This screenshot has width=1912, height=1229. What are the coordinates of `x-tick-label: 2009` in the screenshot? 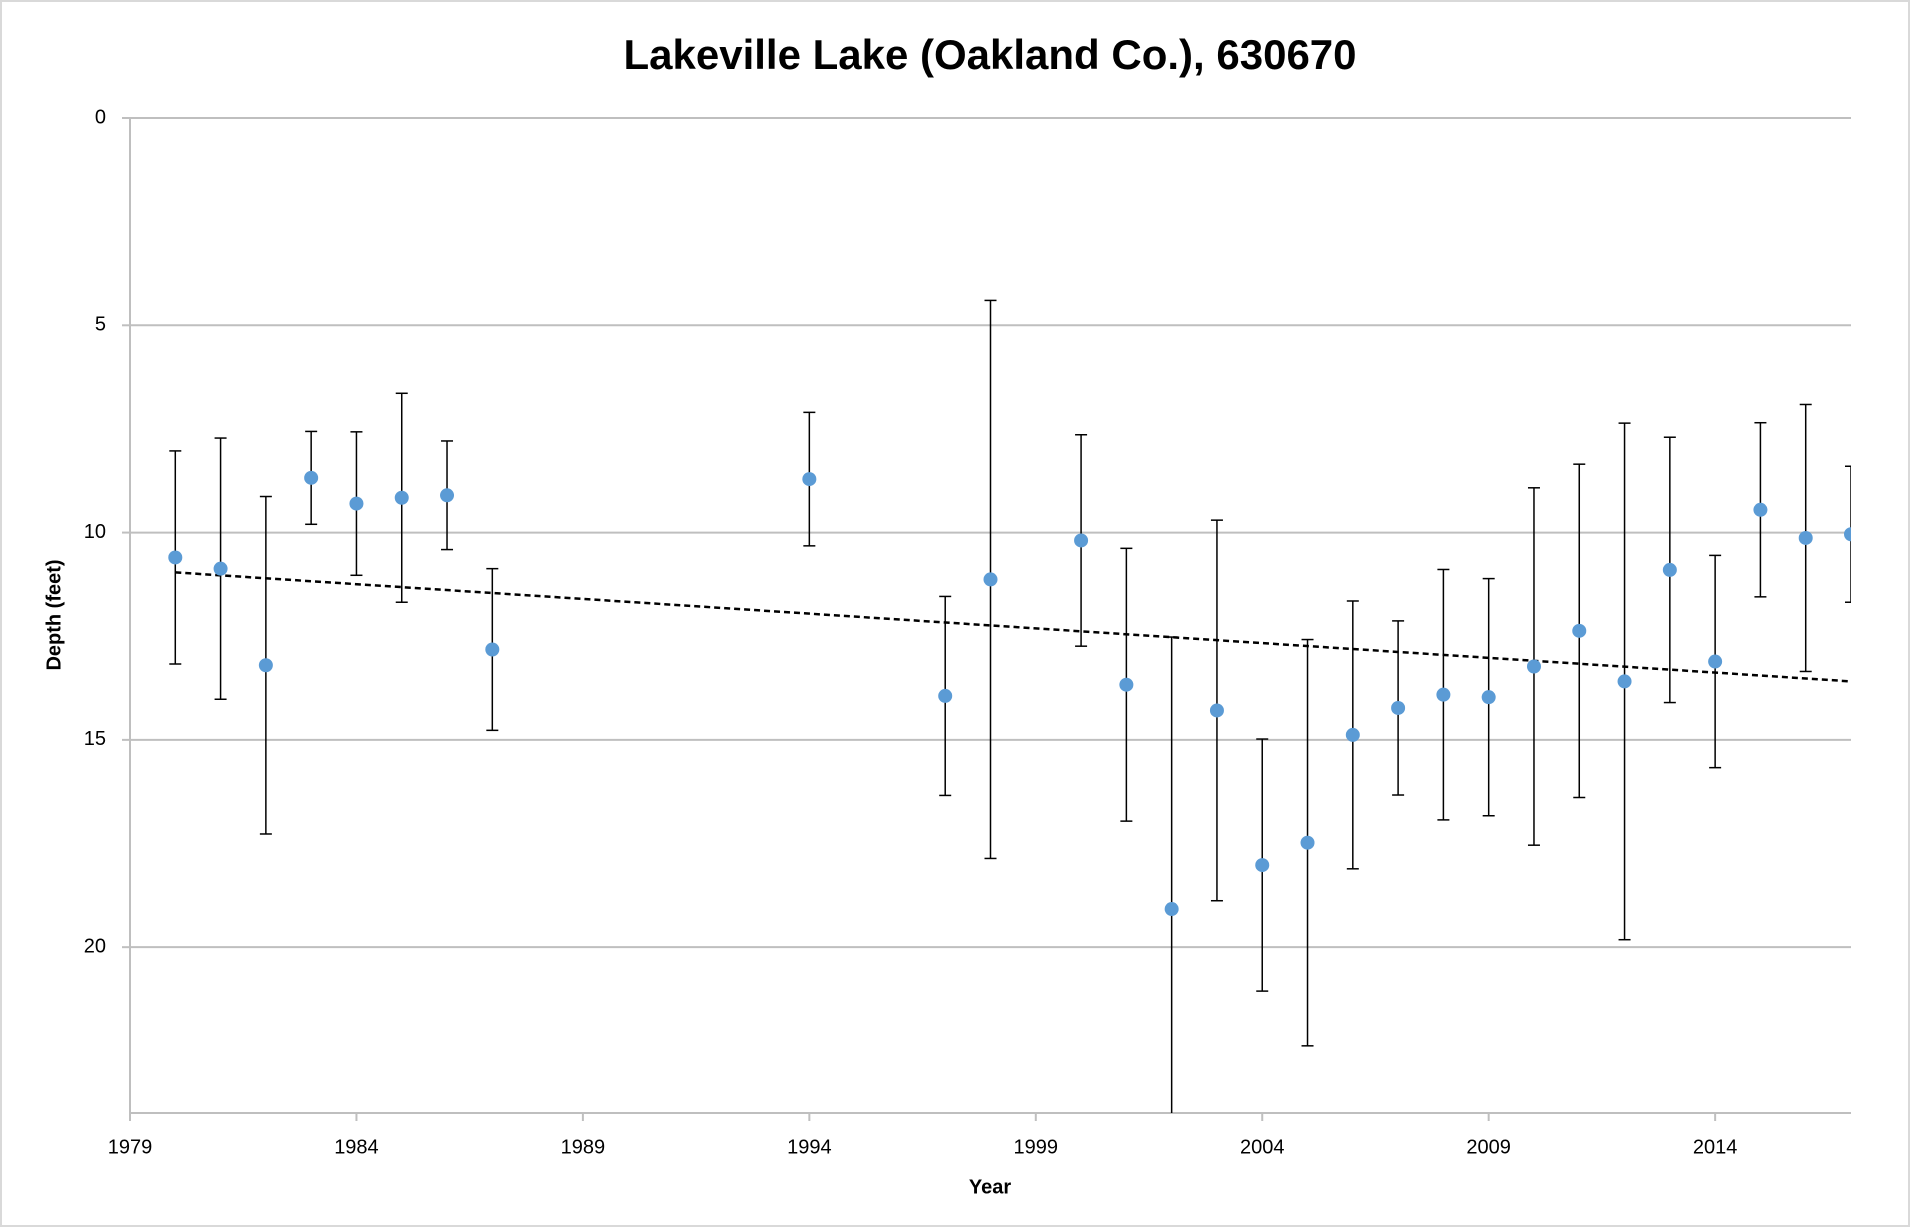 It's located at (1488, 1147).